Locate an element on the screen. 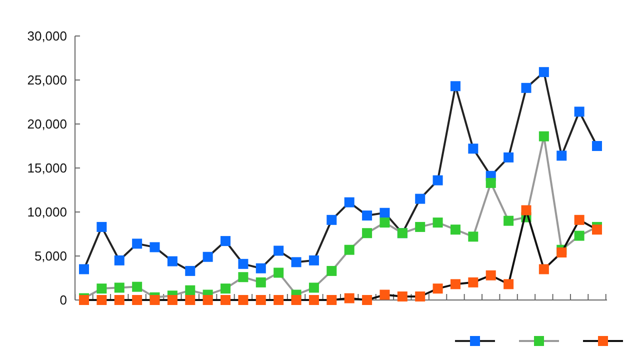 This screenshot has height=360, width=640. y-tick-label: 15,000 is located at coordinates (47, 168).